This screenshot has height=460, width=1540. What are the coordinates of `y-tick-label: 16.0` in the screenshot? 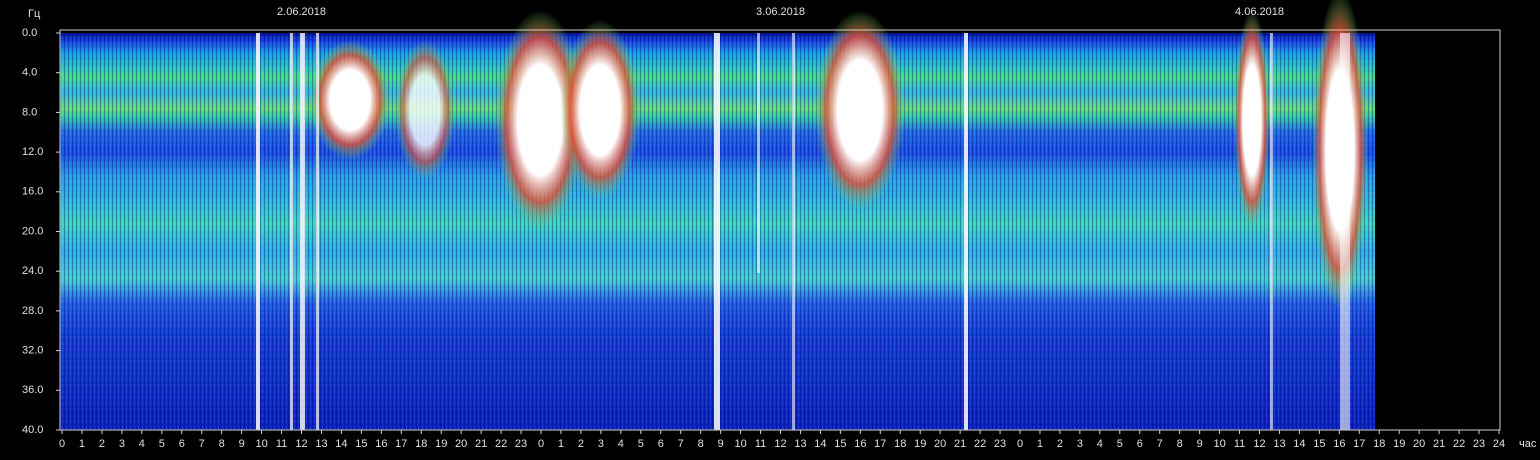 It's located at (32, 192).